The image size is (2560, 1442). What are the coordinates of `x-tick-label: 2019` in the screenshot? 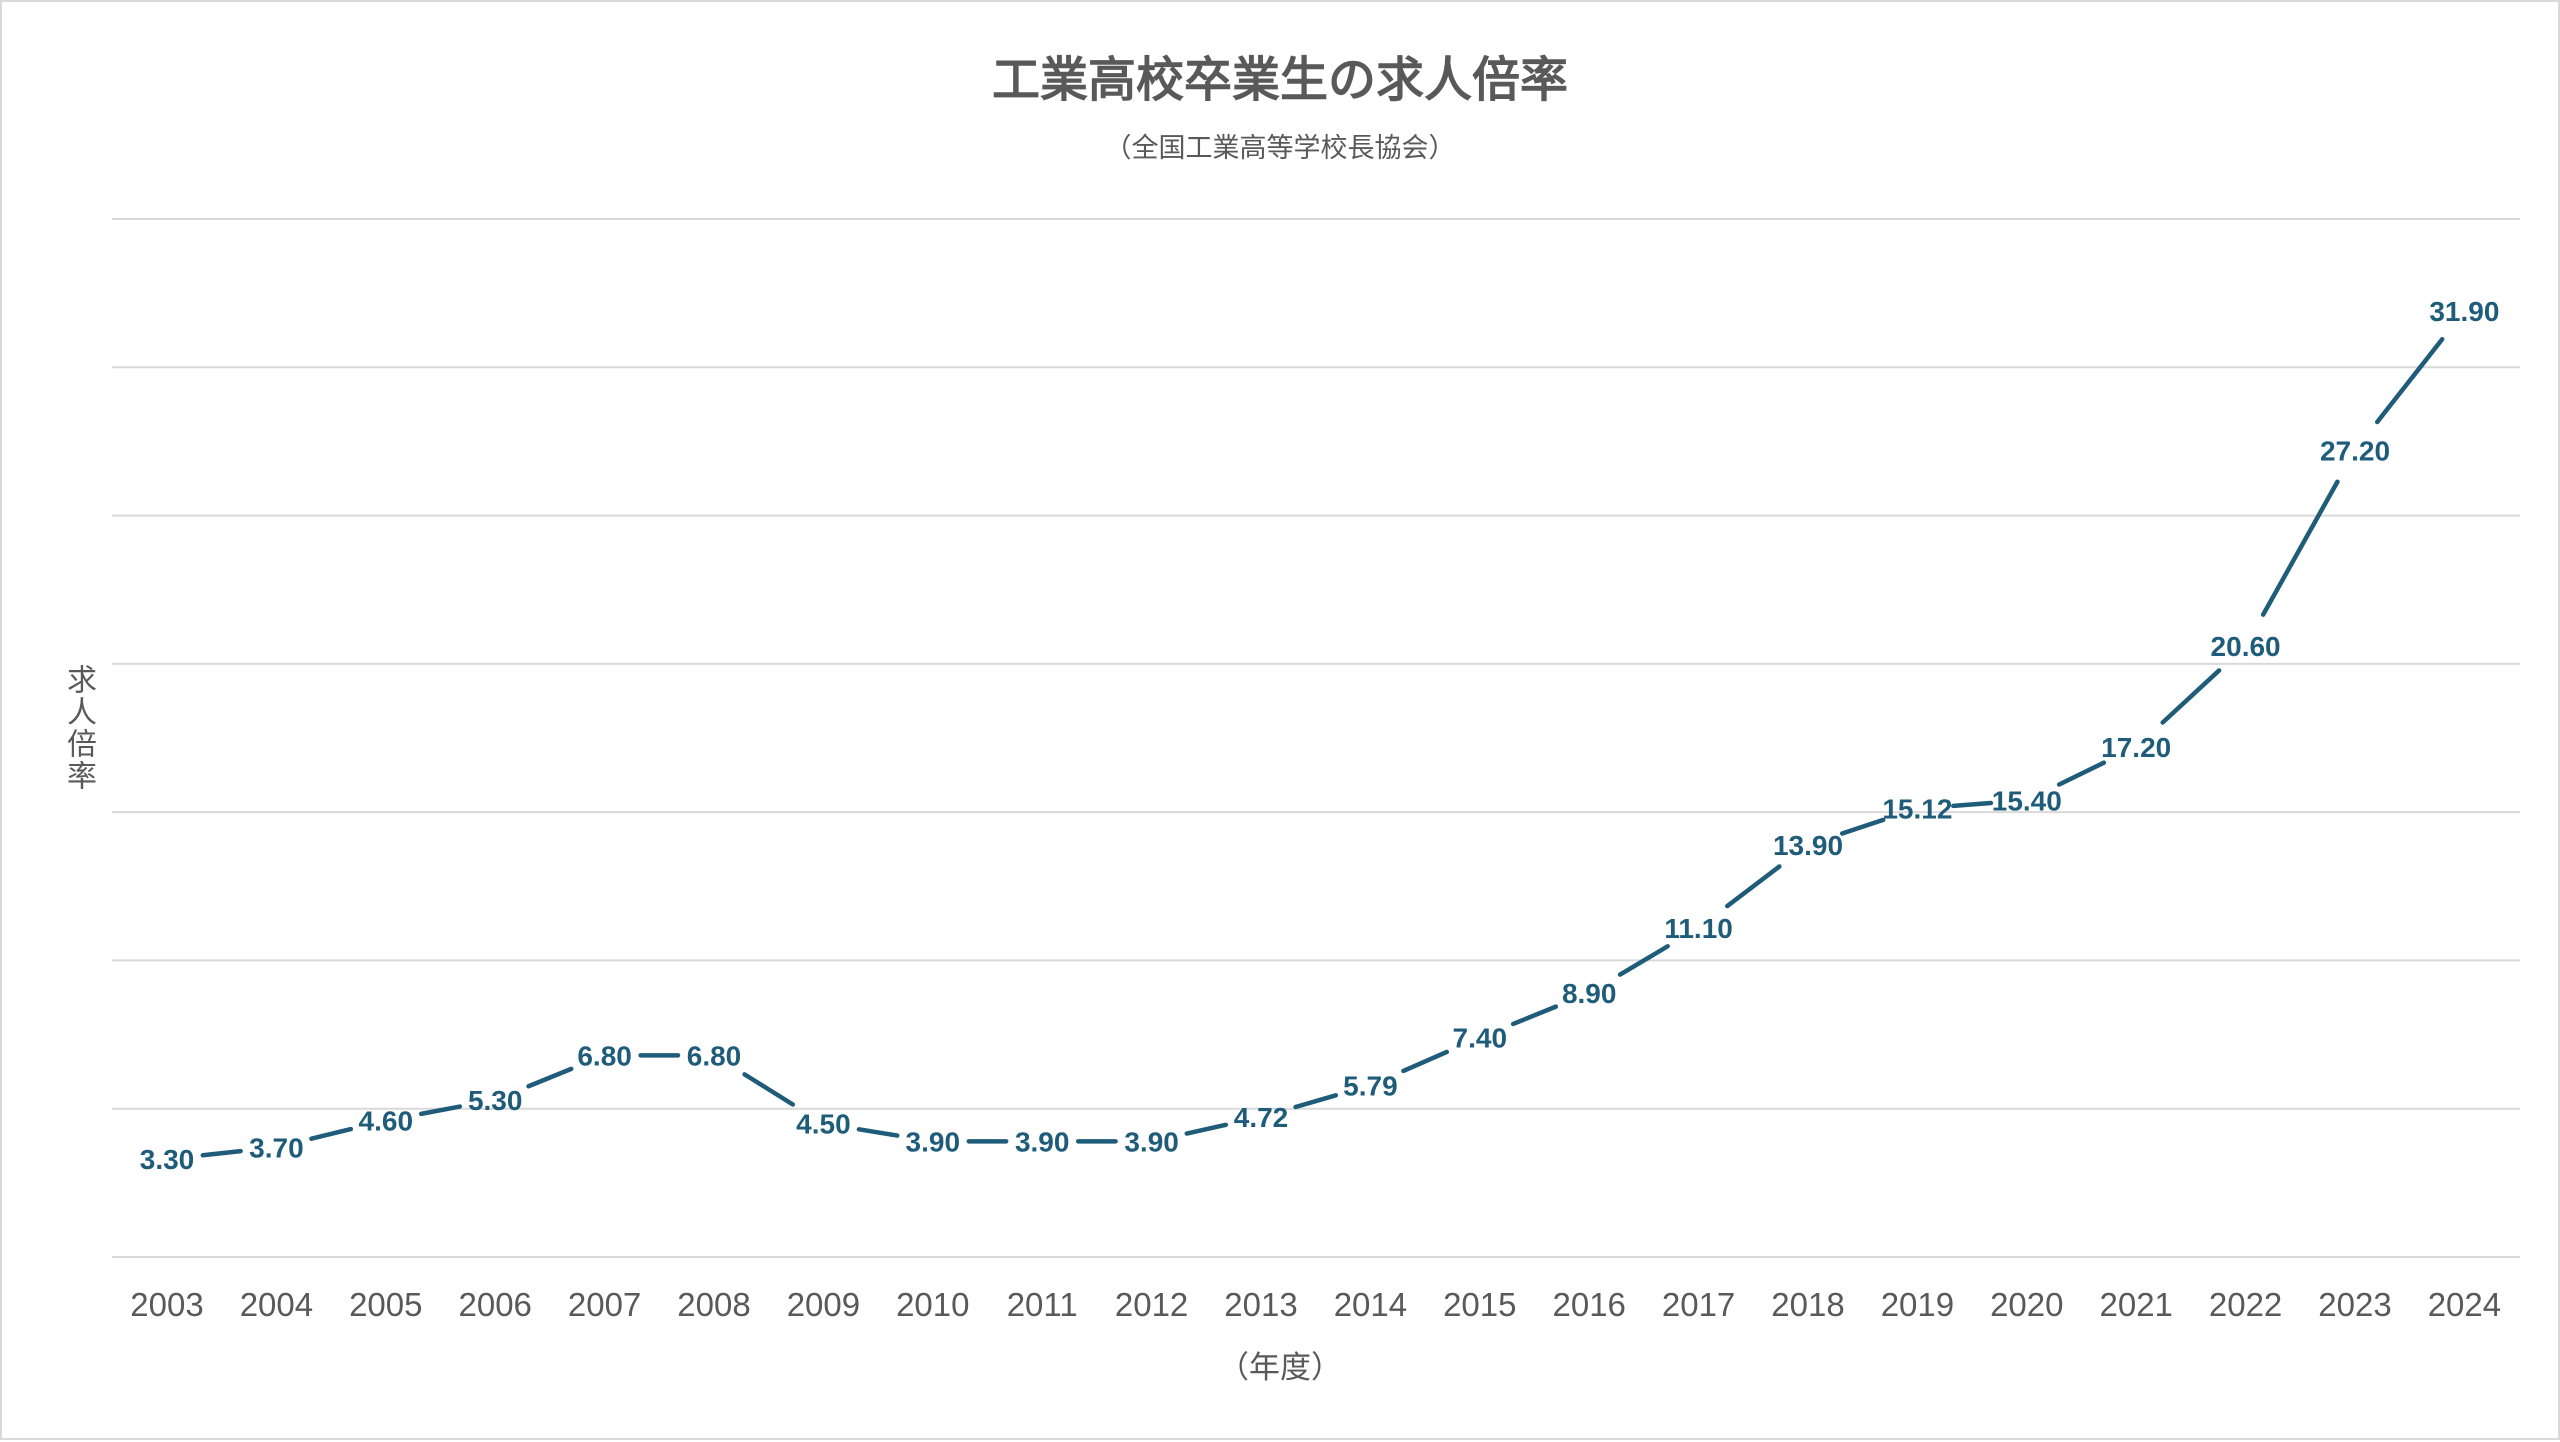 It's located at (1917, 1304).